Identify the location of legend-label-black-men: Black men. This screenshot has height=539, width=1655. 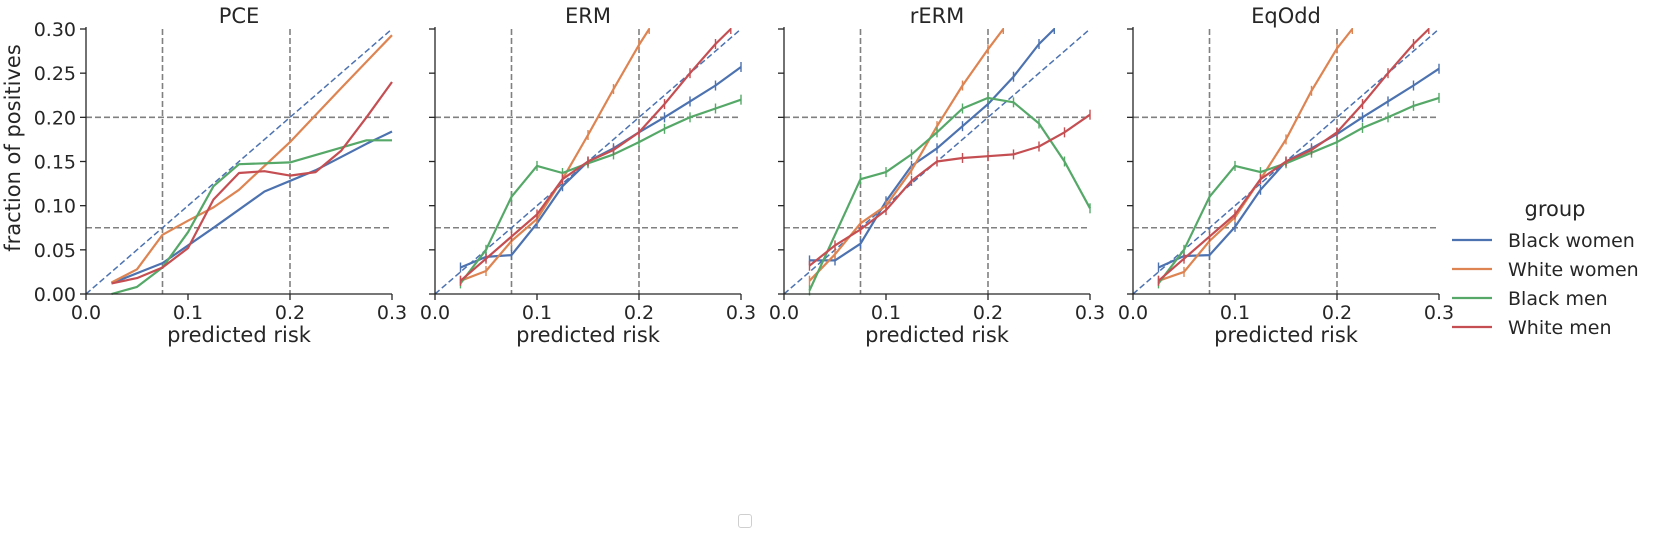
(1558, 299).